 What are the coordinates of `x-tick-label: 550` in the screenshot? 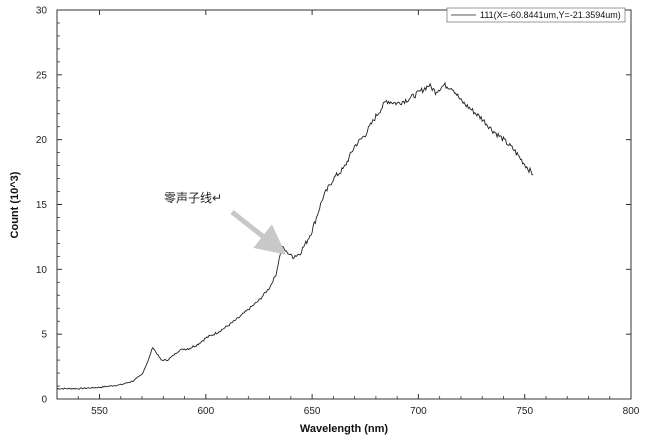 It's located at (99, 411).